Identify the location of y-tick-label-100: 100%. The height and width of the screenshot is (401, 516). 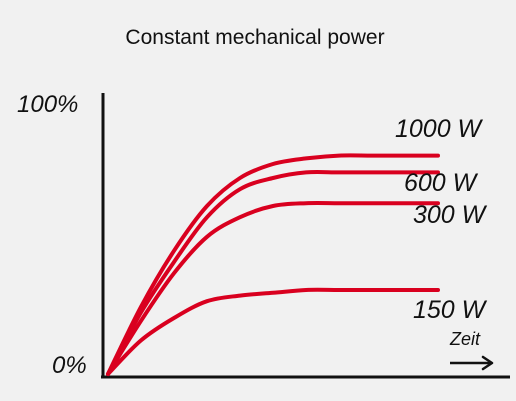
(48, 104).